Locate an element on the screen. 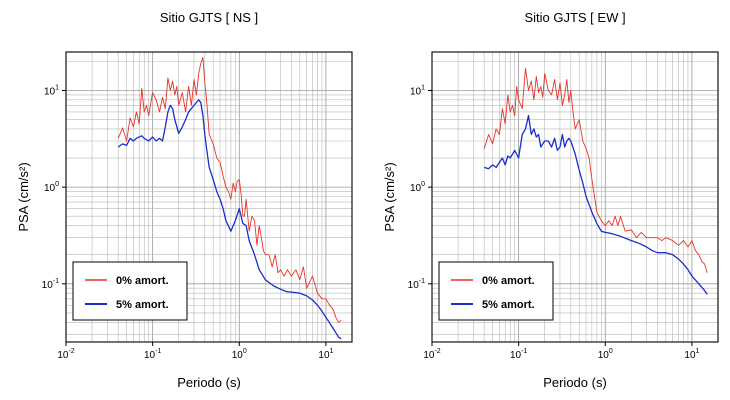 Image resolution: width=730 pixels, height=400 pixels. series-line-damped is located at coordinates (596, 204).